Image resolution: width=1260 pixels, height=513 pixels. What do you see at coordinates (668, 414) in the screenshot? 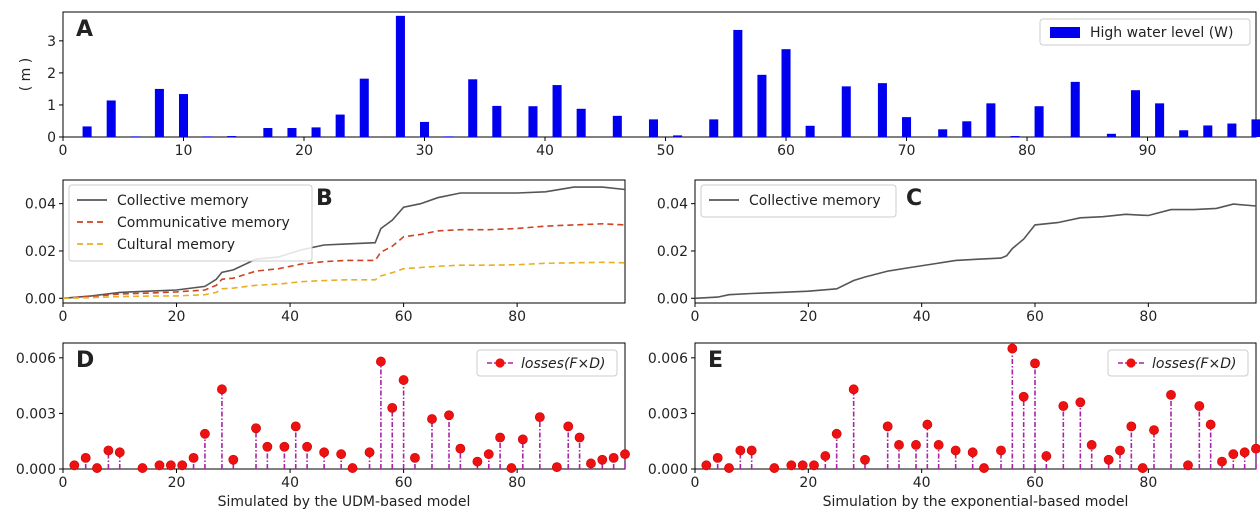
I see `panel-e-ytick-label: 0.003` at bounding box center [668, 414].